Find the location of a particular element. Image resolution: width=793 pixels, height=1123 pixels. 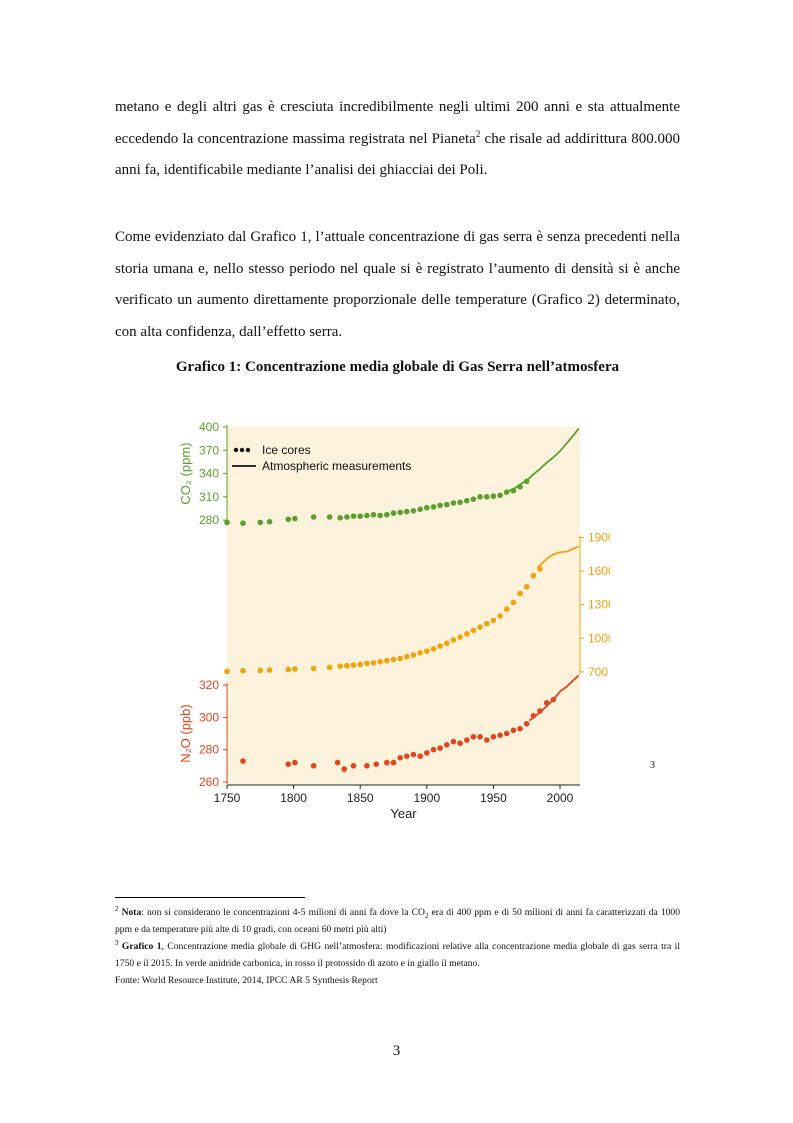

x-axis-label: Year is located at coordinates (403, 813).